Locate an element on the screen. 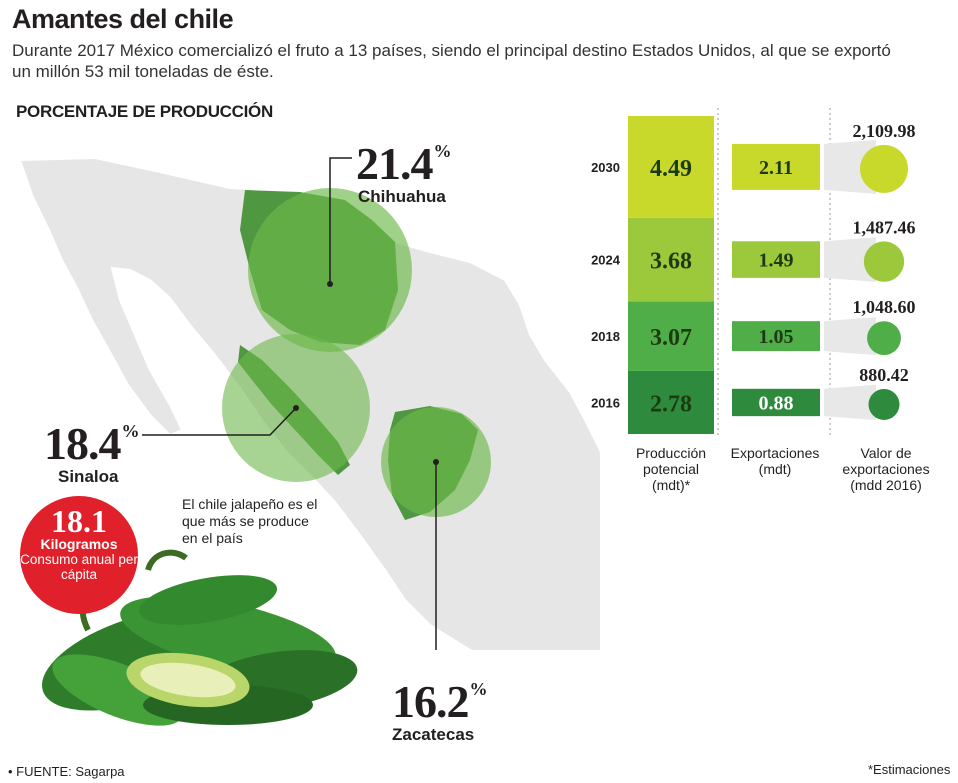 This screenshot has height=783, width=958. exports-bar-2016 is located at coordinates (776, 402).